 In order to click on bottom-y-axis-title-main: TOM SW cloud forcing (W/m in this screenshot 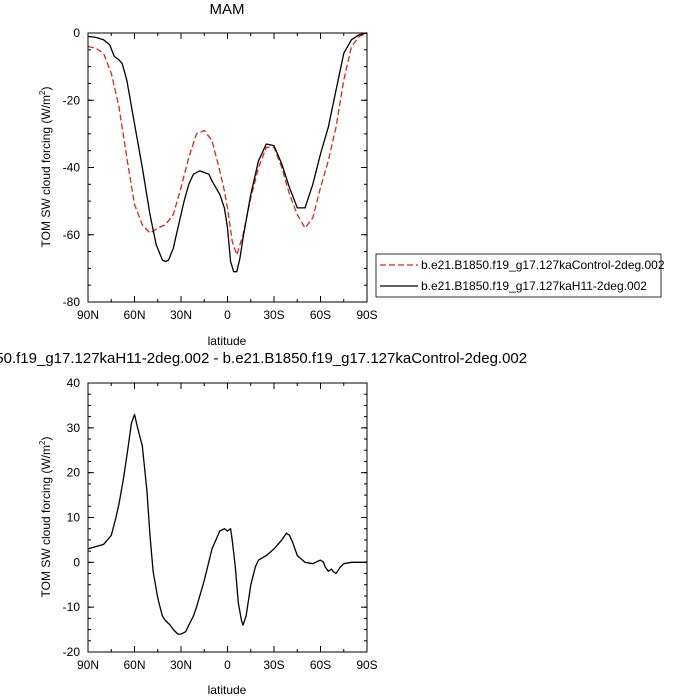, I will do `click(46, 521)`.